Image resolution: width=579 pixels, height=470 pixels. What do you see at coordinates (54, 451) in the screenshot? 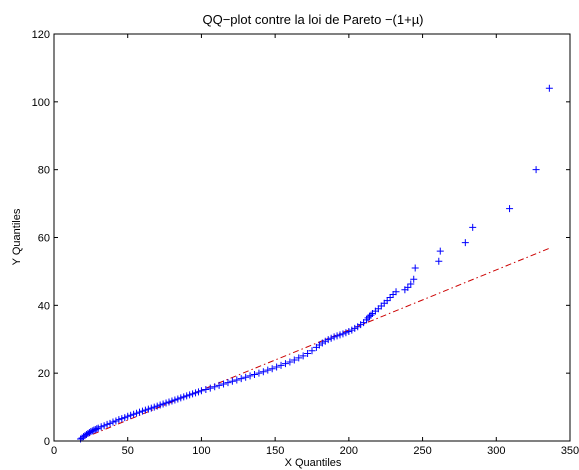
I see `x-tick-label: 0` at bounding box center [54, 451].